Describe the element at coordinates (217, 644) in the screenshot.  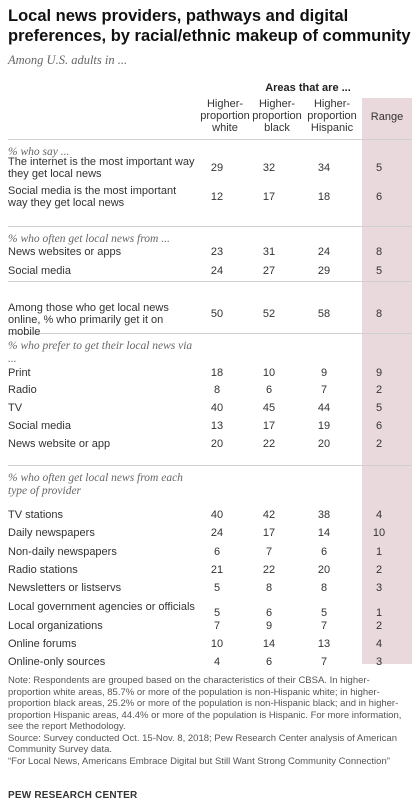
I see `cell-value: 10` at that location.